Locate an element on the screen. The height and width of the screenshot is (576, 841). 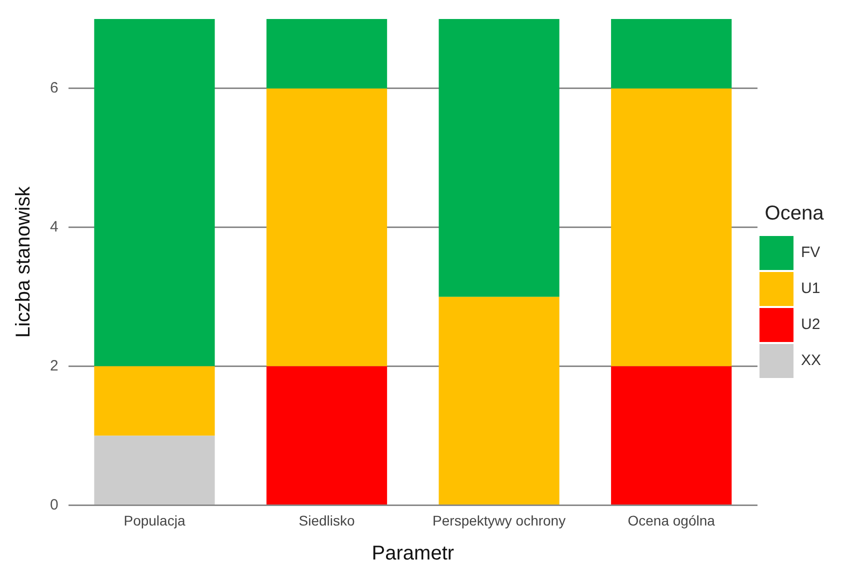
x-tick-label: Populacja is located at coordinates (155, 520).